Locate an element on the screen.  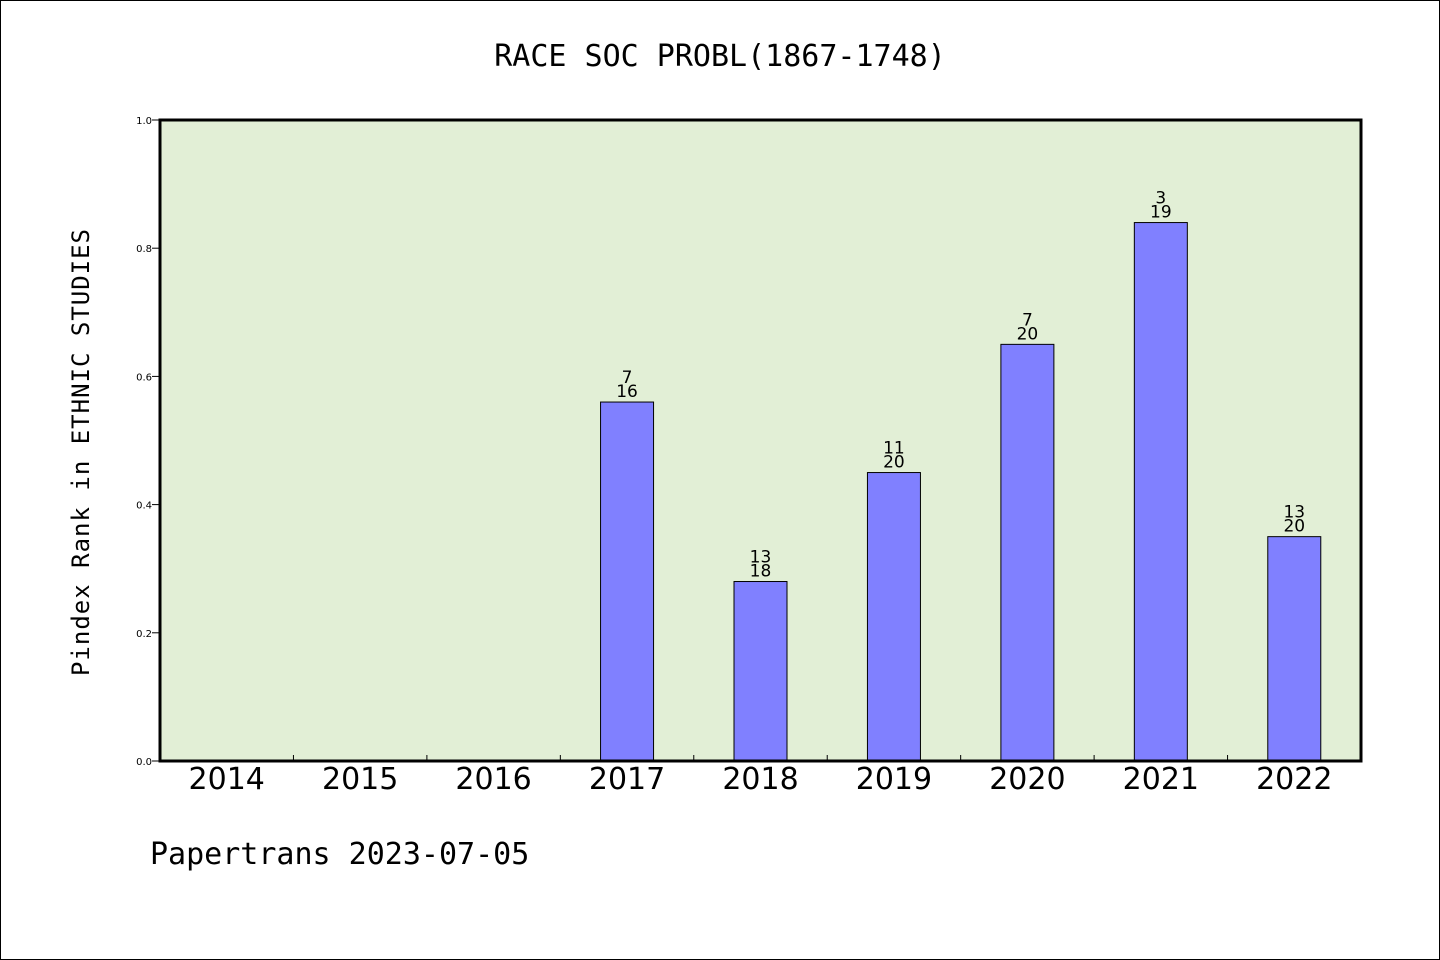
x-tick-label: 2019 is located at coordinates (894, 779).